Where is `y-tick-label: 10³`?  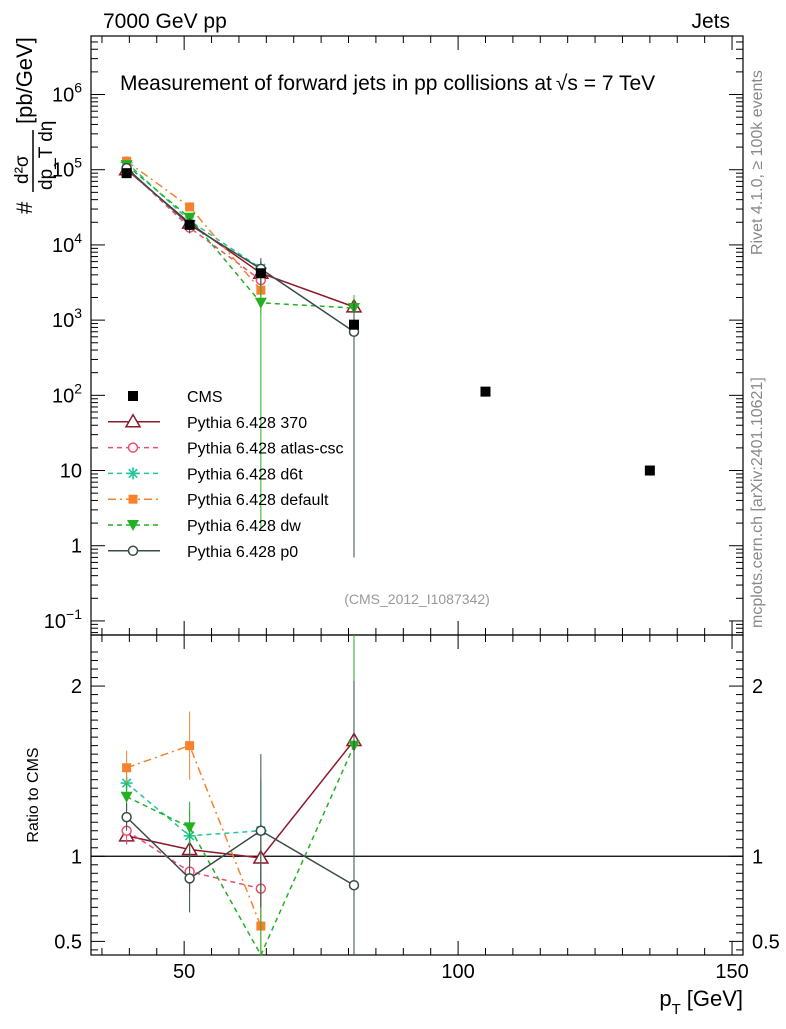
y-tick-label: 10³ is located at coordinates (67, 318).